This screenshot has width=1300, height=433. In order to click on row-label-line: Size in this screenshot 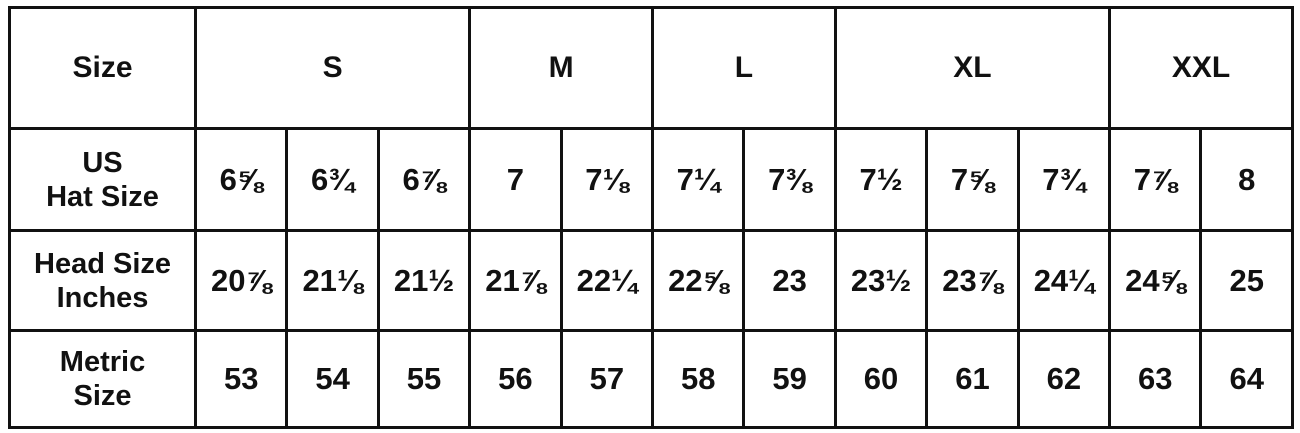, I will do `click(102, 396)`.